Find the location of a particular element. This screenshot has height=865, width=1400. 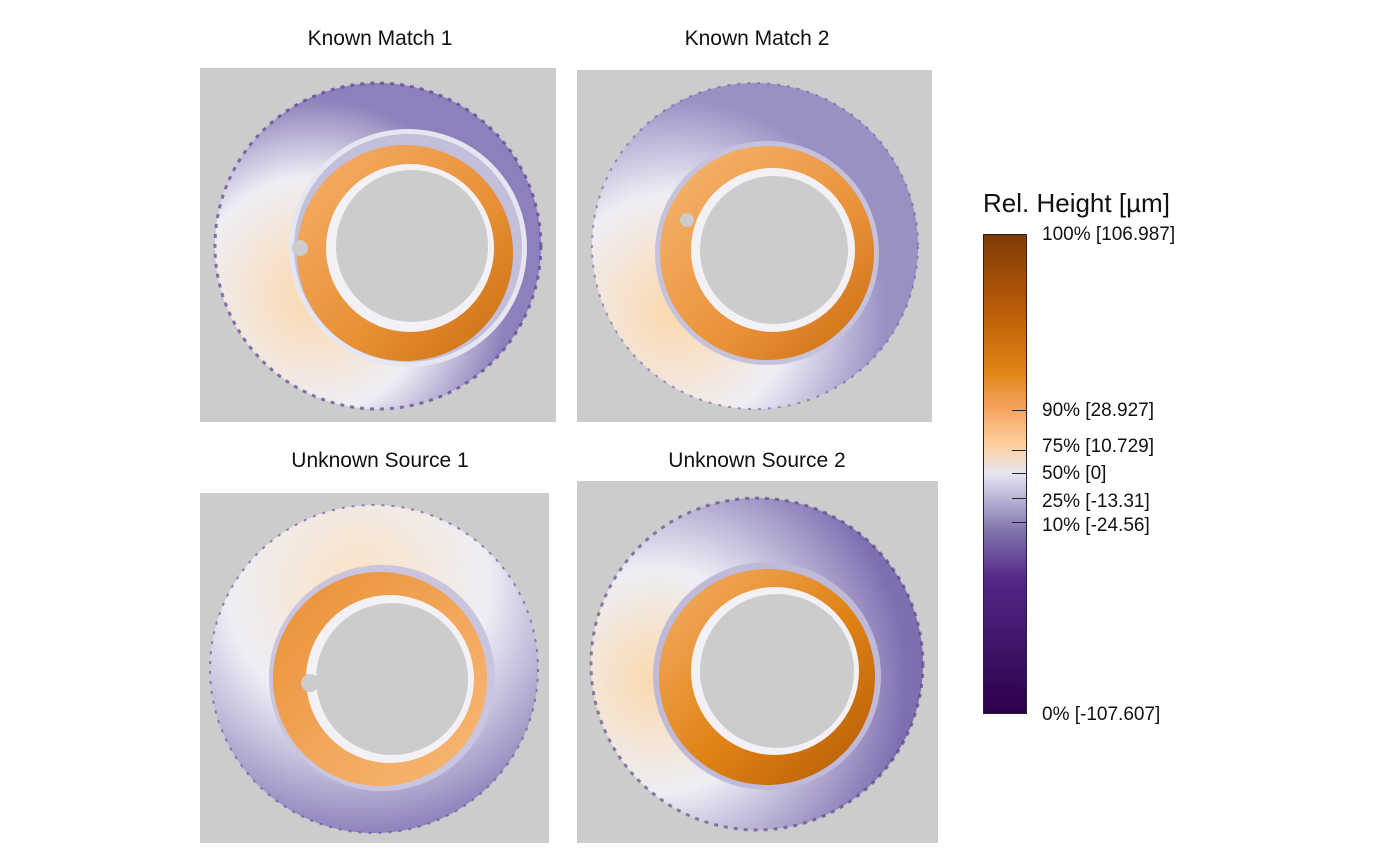

panel-title-known-match-1: Known Match 1 is located at coordinates (380, 38).